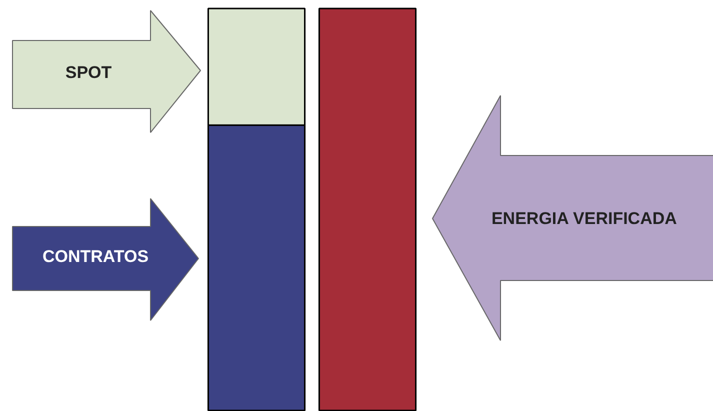 Image resolution: width=713 pixels, height=411 pixels. What do you see at coordinates (95, 256) in the screenshot?
I see `text: CONTRATOS` at bounding box center [95, 256].